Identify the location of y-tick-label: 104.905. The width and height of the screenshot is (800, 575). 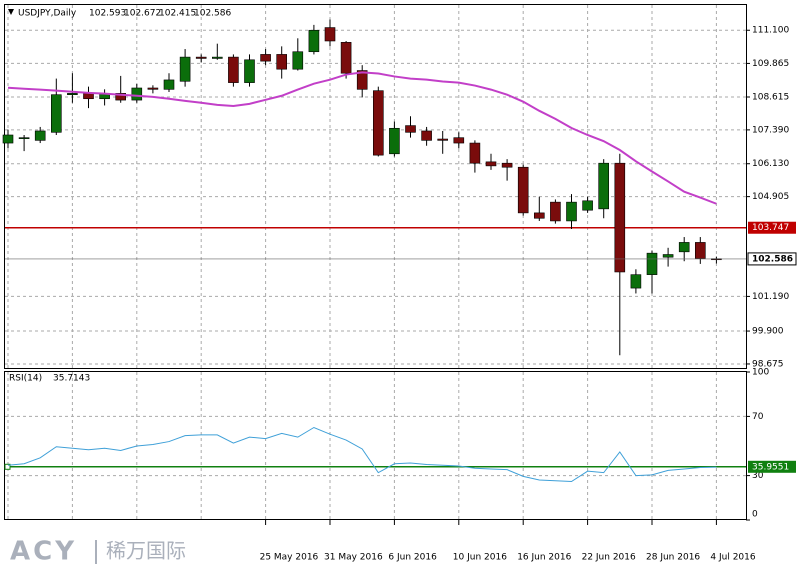
(770, 197).